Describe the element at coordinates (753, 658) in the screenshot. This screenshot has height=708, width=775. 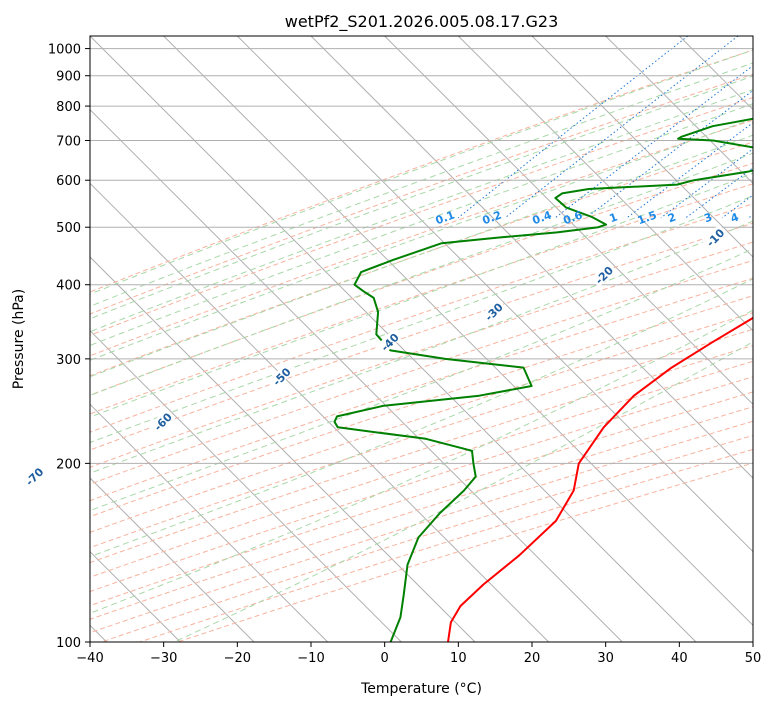
I see `x-tick-label: 50` at that location.